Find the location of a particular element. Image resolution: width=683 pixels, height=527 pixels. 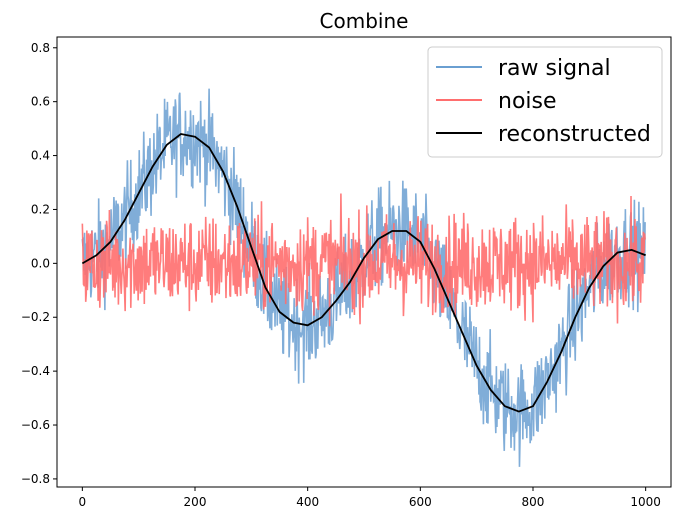

chart-title: Combine is located at coordinates (364, 21).